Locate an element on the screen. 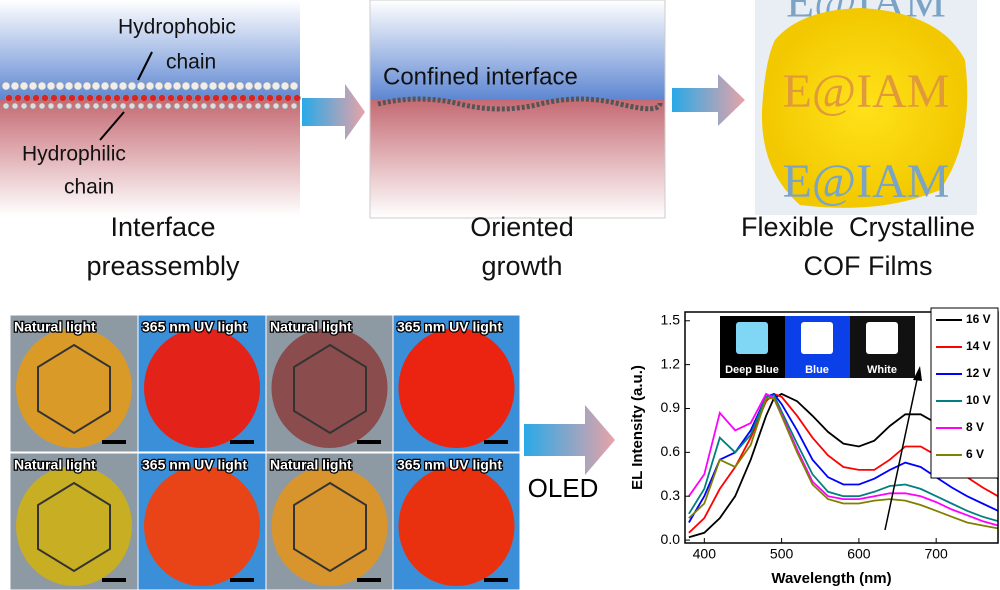  arrow is located at coordinates (708, 100).